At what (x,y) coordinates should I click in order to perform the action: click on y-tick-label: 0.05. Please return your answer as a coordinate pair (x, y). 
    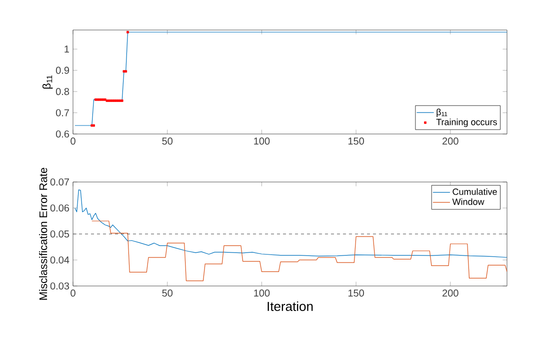
    Looking at the image, I should click on (60, 234).